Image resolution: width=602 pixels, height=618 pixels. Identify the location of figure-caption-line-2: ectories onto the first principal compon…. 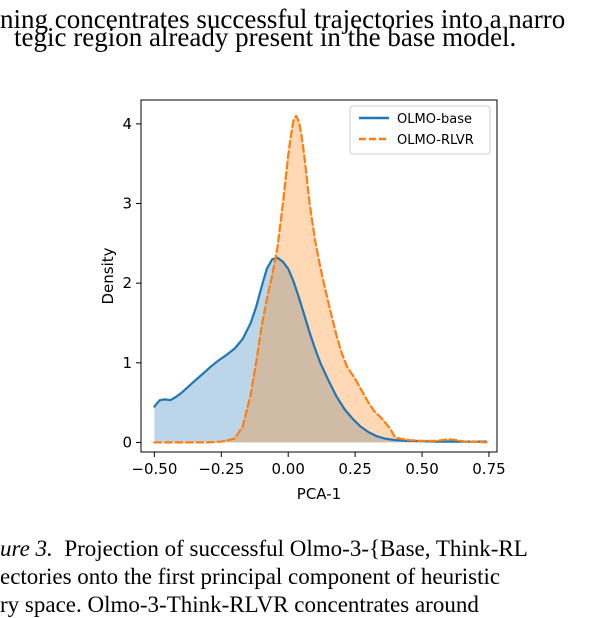
(250, 576).